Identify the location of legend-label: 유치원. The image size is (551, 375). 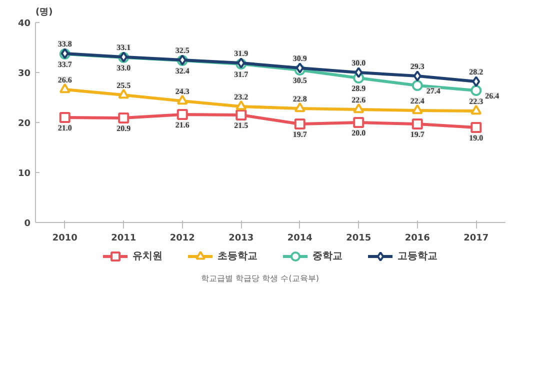
(147, 256).